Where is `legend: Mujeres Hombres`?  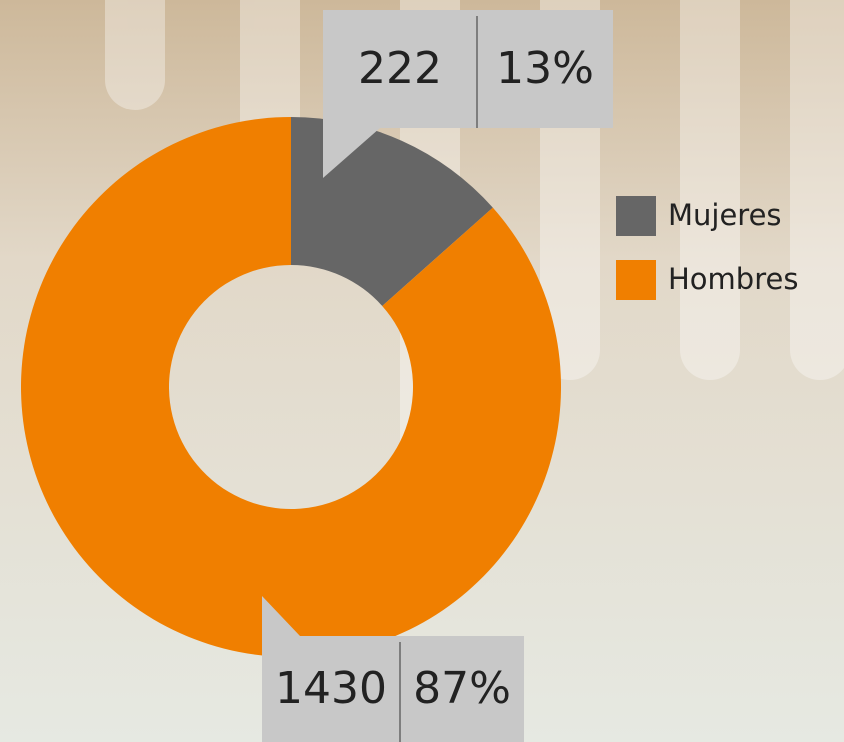
legend: Mujeres Hombres is located at coordinates (707, 248).